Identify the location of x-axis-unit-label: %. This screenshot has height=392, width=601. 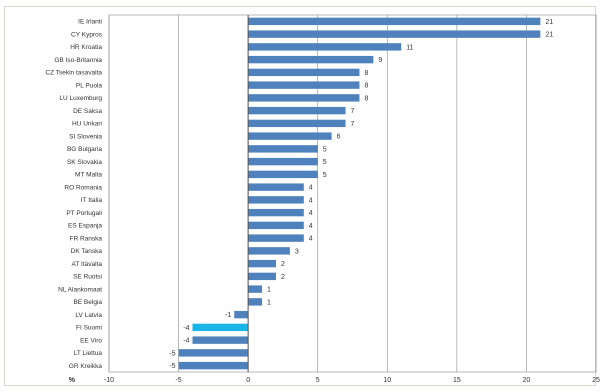
(72, 380).